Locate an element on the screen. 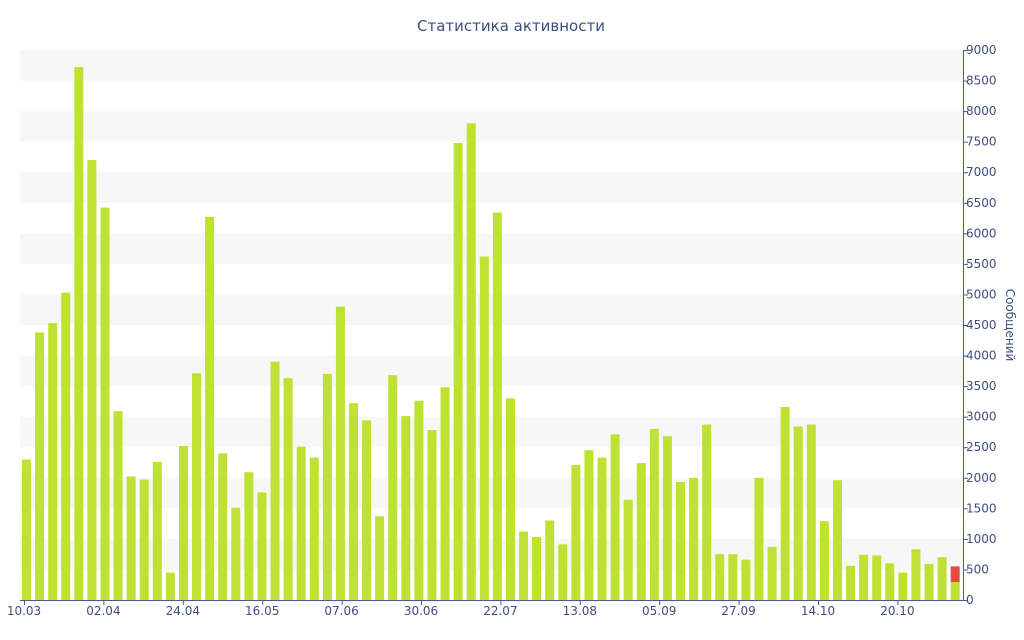 The image size is (1024, 640). x-tick-label: 14.10 is located at coordinates (818, 611).